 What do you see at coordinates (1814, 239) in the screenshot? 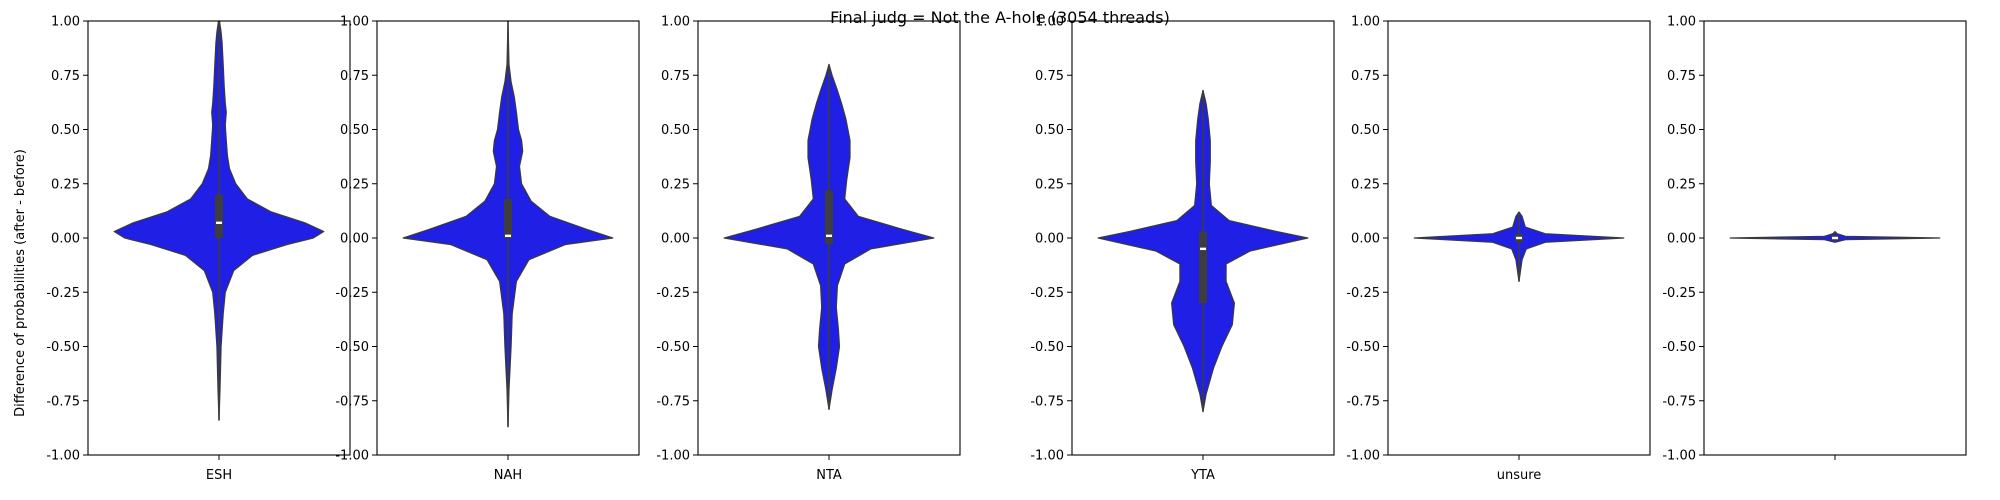
I see `violin-panel-unlabeled: -1.00 -0.75 -0.50 -0.25 0.00 0.25 0.50 0.75 1.00` at bounding box center [1814, 239].